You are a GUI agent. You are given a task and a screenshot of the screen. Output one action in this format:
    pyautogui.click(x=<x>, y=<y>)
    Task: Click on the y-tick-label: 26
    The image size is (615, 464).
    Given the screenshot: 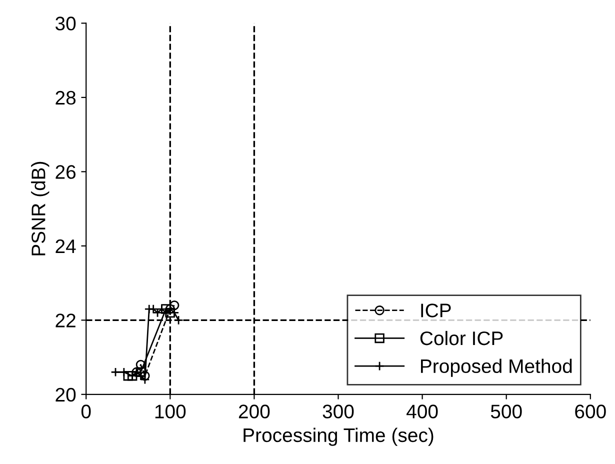 What is the action you would take?
    pyautogui.click(x=66, y=172)
    